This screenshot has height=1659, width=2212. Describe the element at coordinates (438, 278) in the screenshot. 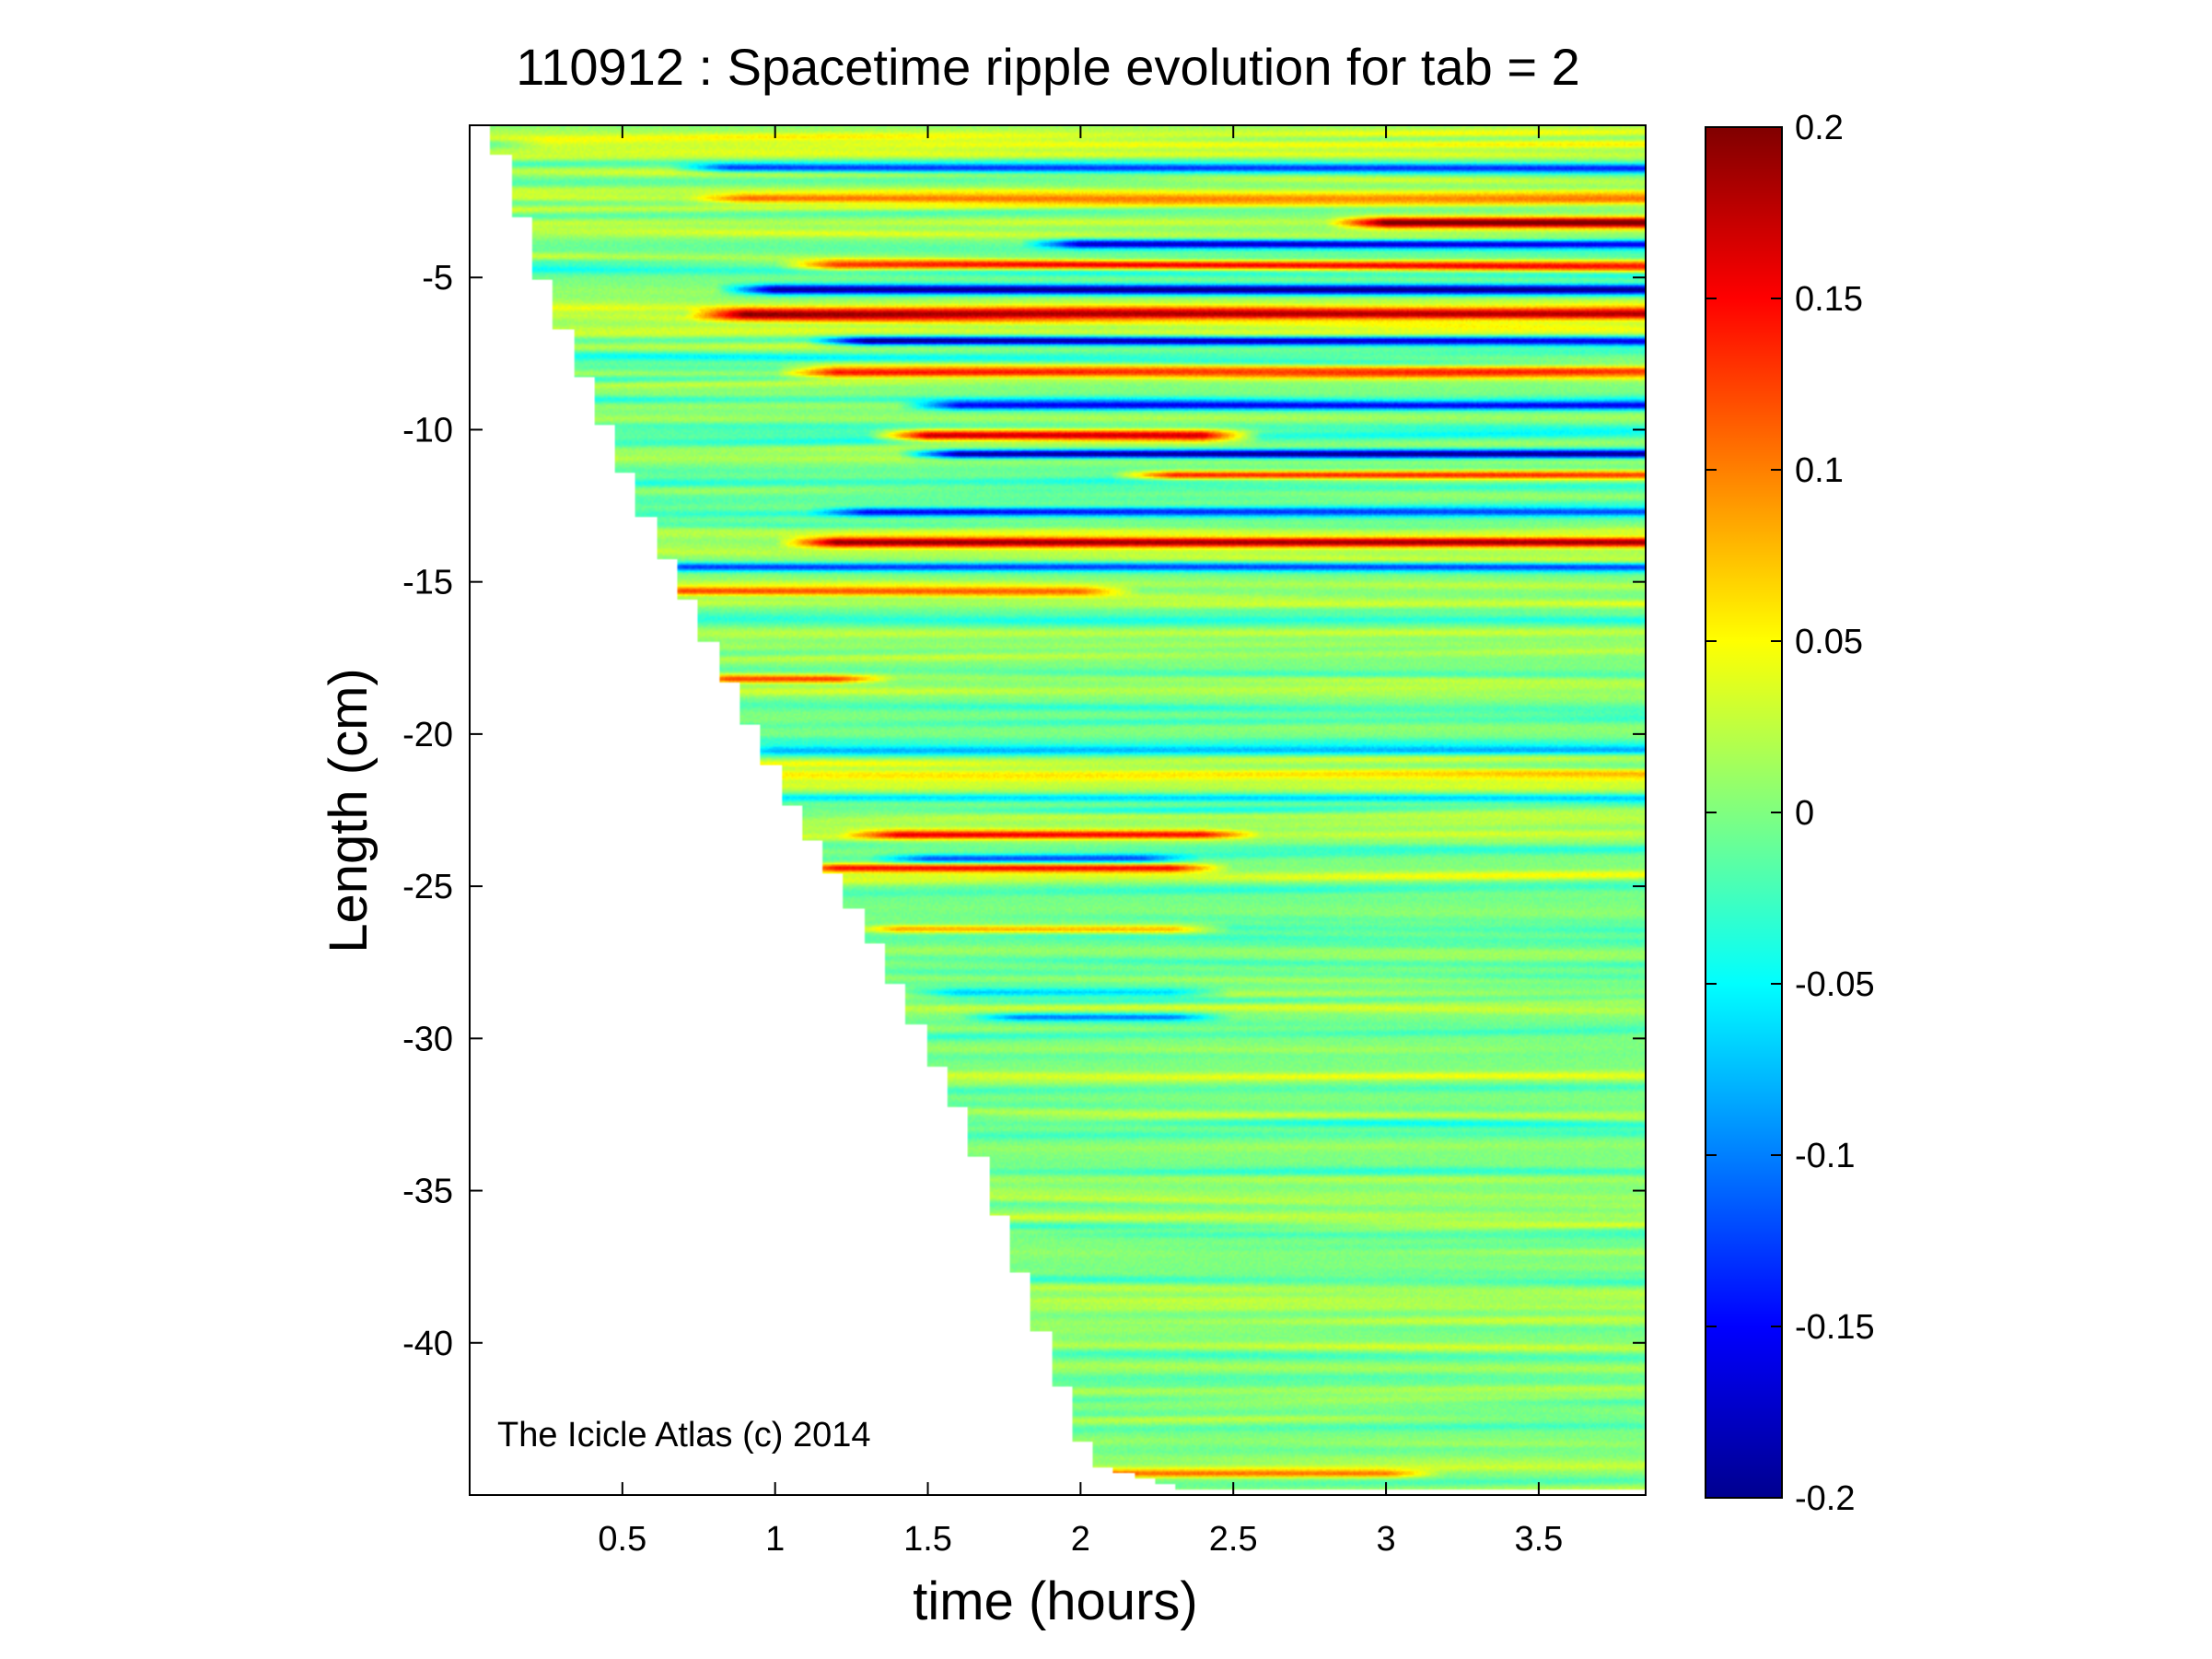

I see `y-tick-label: -5` at that location.